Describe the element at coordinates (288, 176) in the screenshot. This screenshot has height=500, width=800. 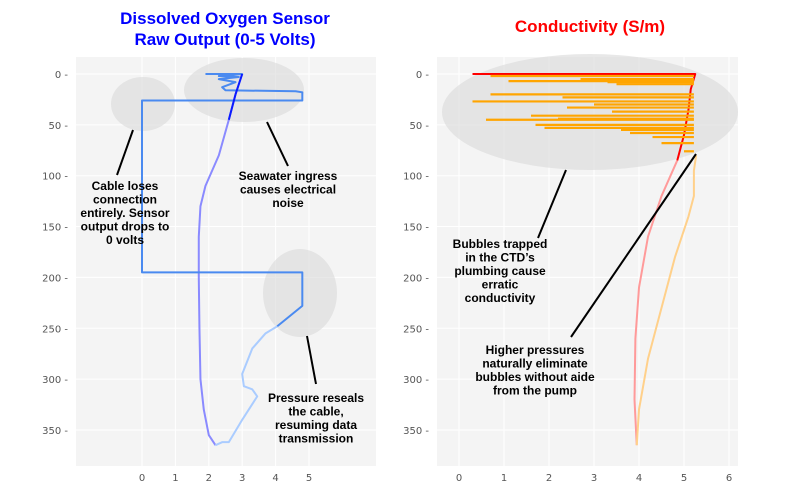
I see `annotation-line: Seawater ingress` at that location.